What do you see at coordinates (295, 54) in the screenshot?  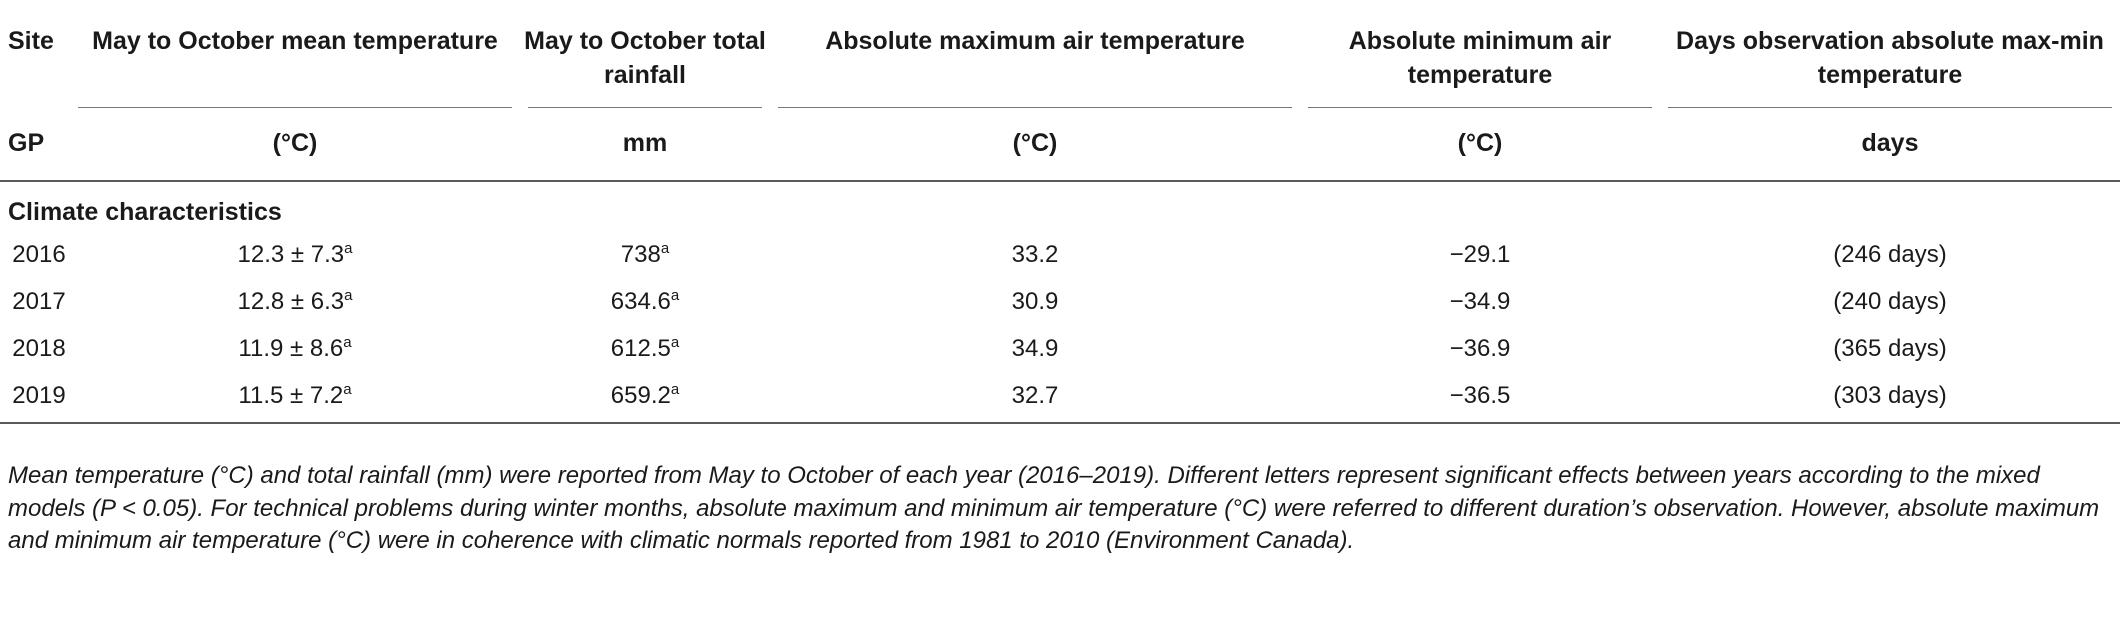 I see `col-header-mean-temperature: May to October mean temperature` at bounding box center [295, 54].